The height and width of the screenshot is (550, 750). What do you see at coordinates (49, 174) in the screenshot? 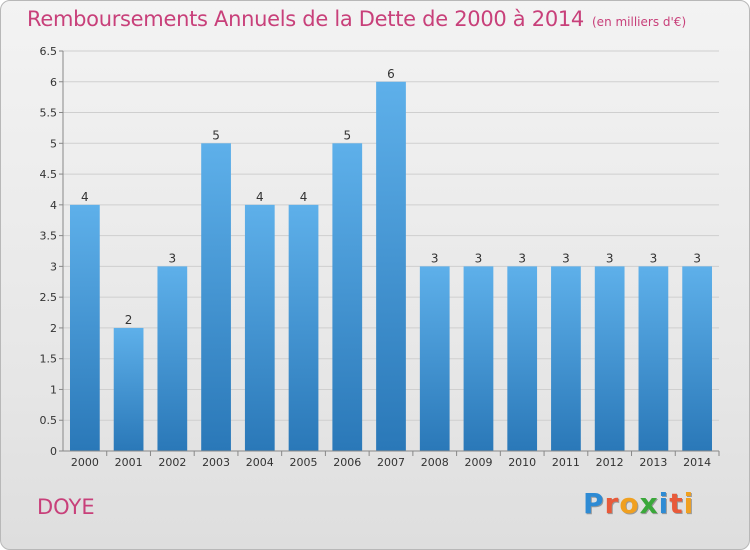
I see `y-tick-label: 4.5` at bounding box center [49, 174].